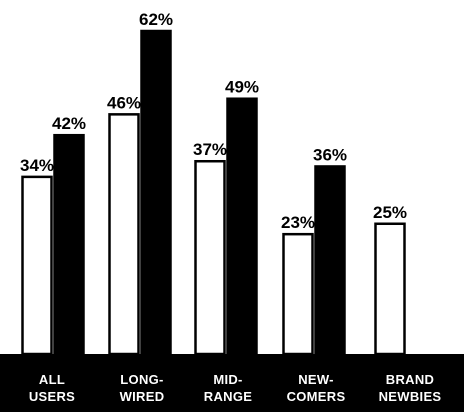 This screenshot has height=412, width=464. Describe the element at coordinates (228, 396) in the screenshot. I see `category-label-2-line-1: RANGE` at that location.